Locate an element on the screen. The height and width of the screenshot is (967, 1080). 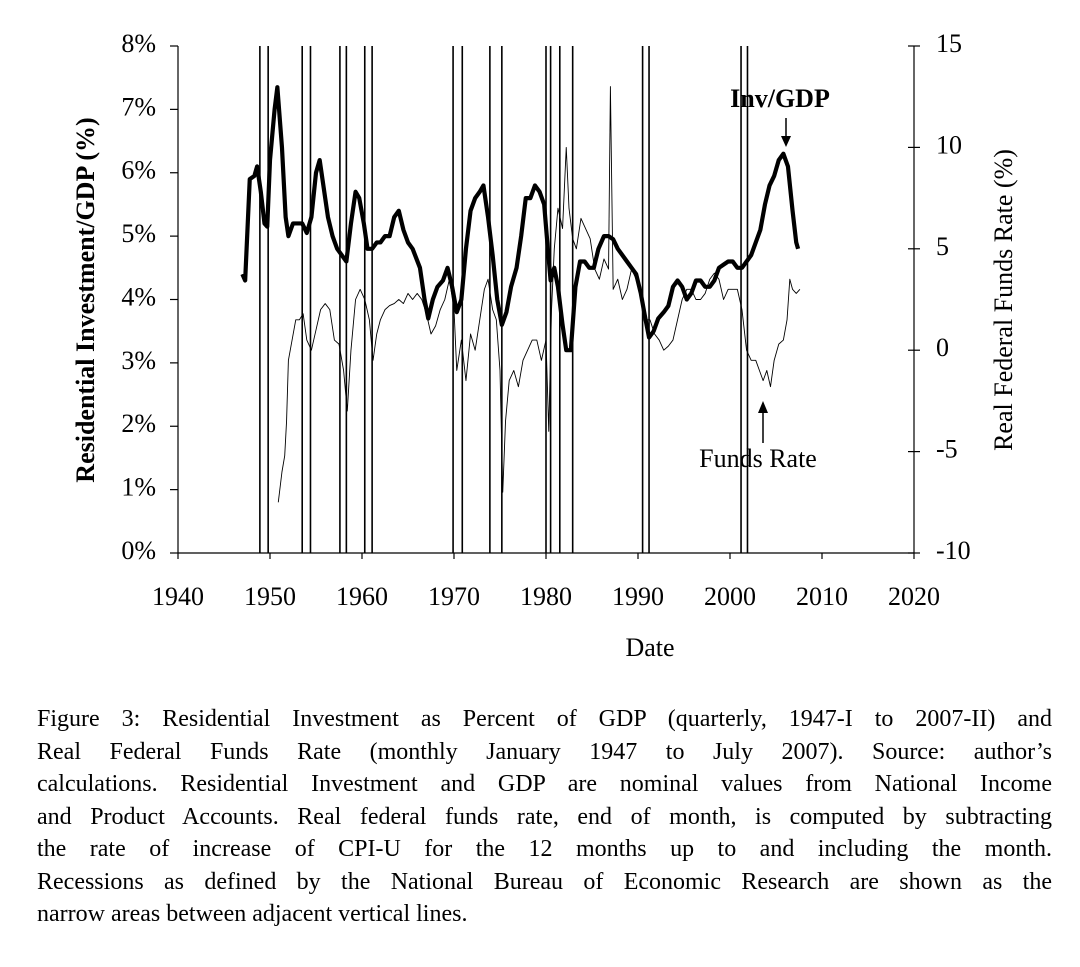
series-line is located at coordinates (520, 219).